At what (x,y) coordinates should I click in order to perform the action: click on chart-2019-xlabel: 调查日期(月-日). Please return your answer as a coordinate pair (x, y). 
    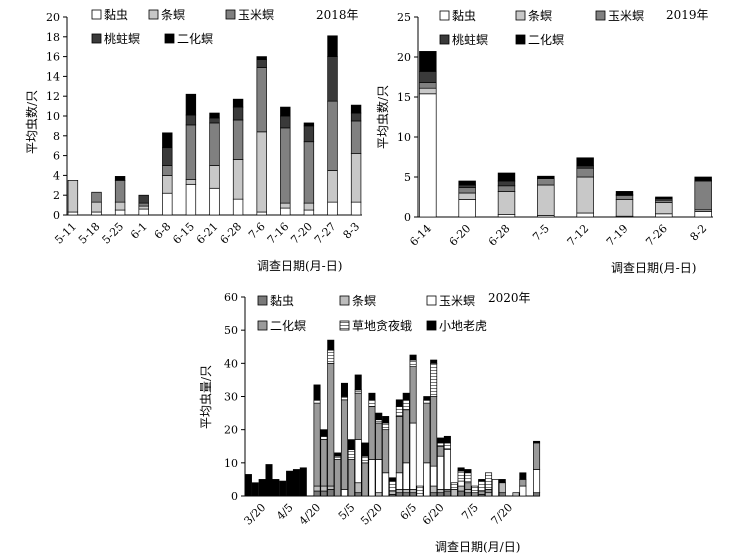
    Looking at the image, I should click on (653, 268).